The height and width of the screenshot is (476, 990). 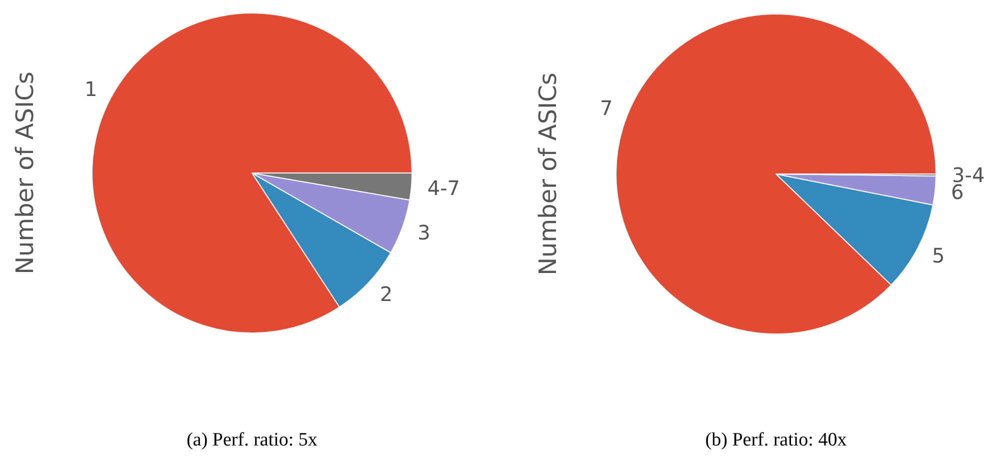 What do you see at coordinates (443, 188) in the screenshot?
I see `slice-label: 4-7` at bounding box center [443, 188].